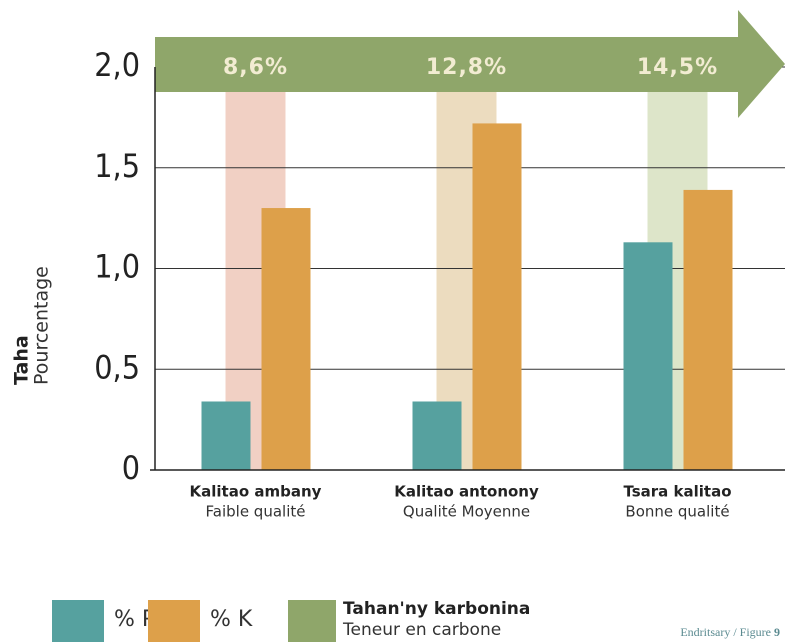  I want to click on y-tick-label: 1,0, so click(117, 267).